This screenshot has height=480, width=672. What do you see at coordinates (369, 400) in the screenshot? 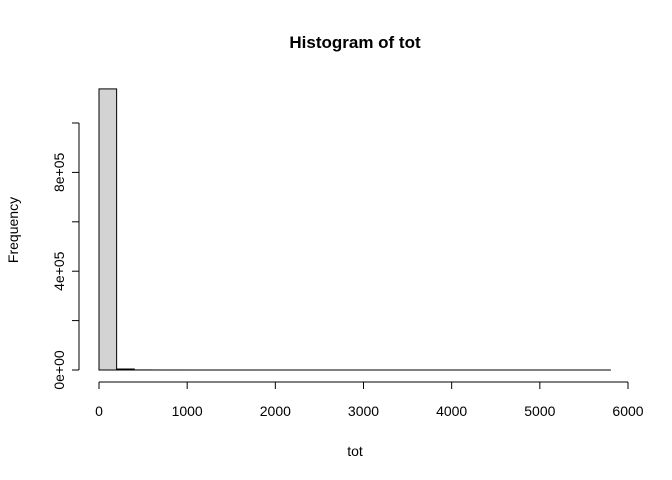
I see `x-axis: 0 1000 2000 3000 4000 5000 6000` at bounding box center [369, 400].